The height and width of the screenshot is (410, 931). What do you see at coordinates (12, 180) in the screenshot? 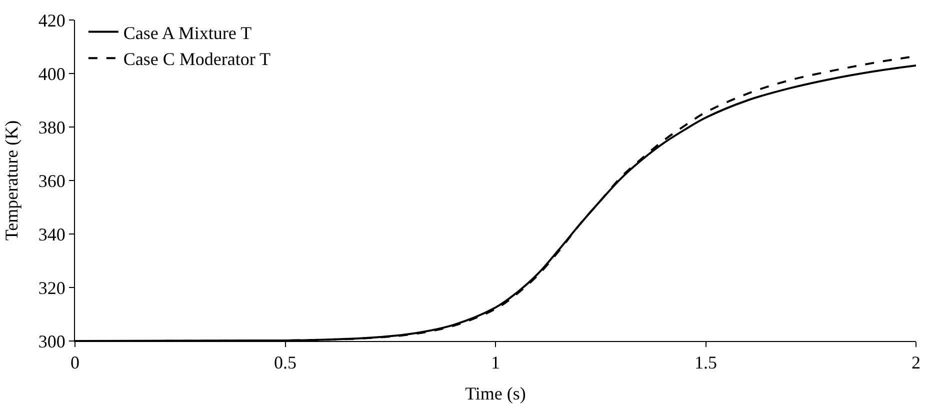
I see `y-axis-title: Temperature (K)` at bounding box center [12, 180].